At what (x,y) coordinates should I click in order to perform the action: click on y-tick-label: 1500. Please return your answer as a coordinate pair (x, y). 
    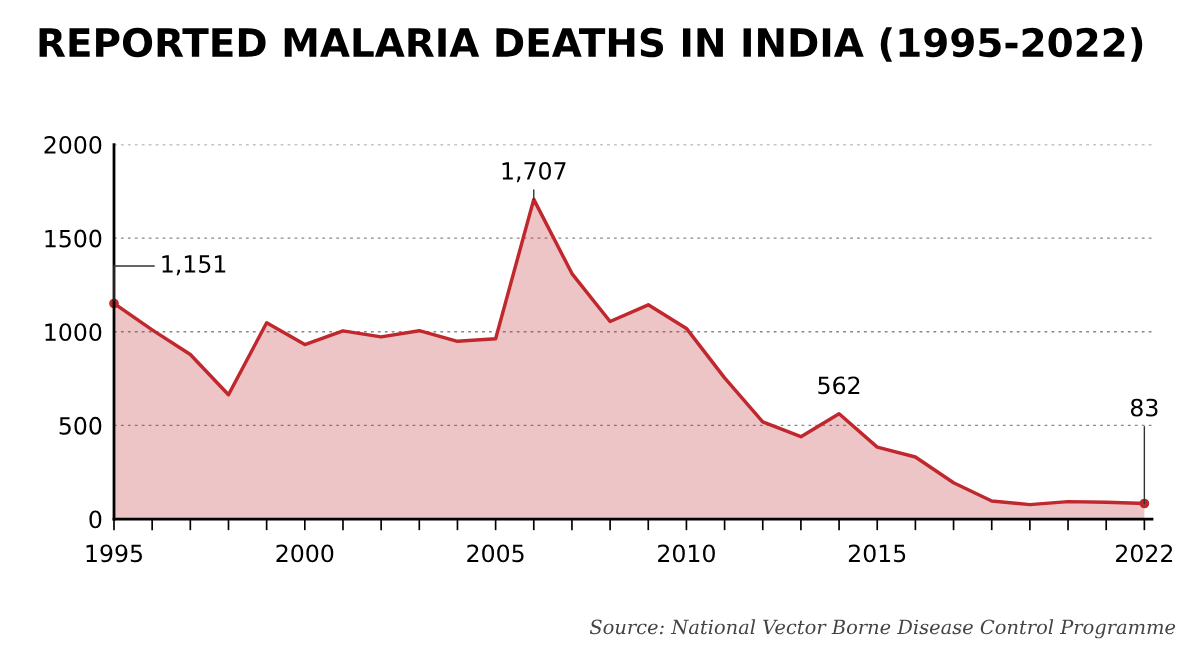
    Looking at the image, I should click on (73, 238).